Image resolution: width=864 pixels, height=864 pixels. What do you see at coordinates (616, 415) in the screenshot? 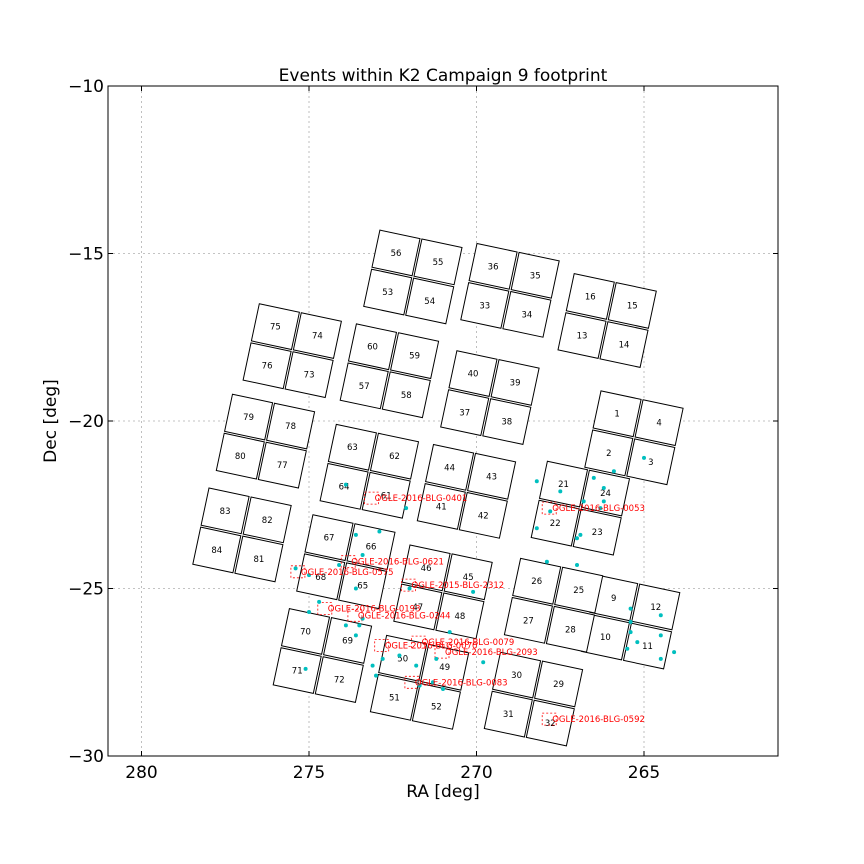
I see `ccd-chip-label: 1` at bounding box center [616, 415].